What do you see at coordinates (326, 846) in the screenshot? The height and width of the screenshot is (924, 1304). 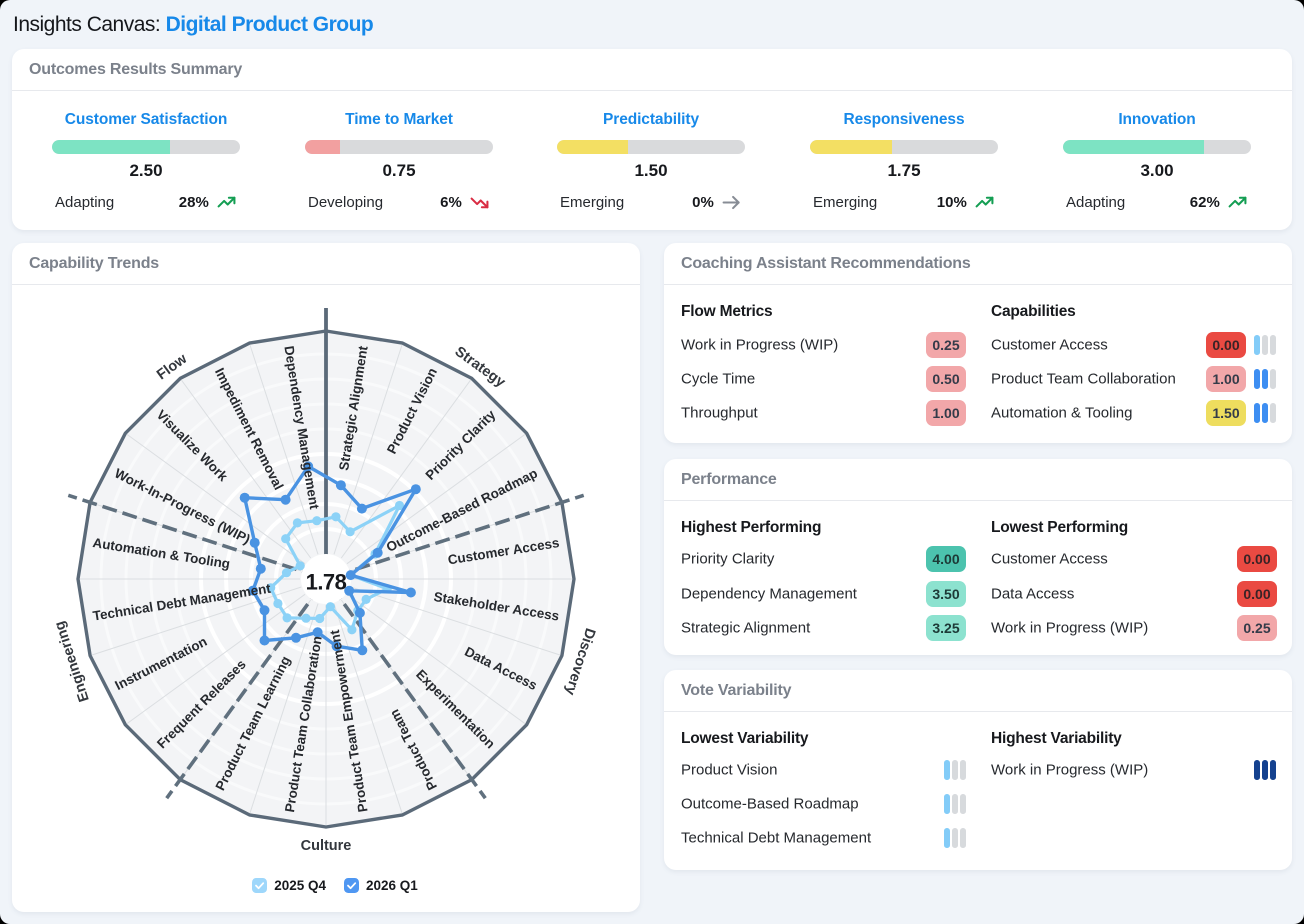 I see `svg-text: Culture` at bounding box center [326, 846].